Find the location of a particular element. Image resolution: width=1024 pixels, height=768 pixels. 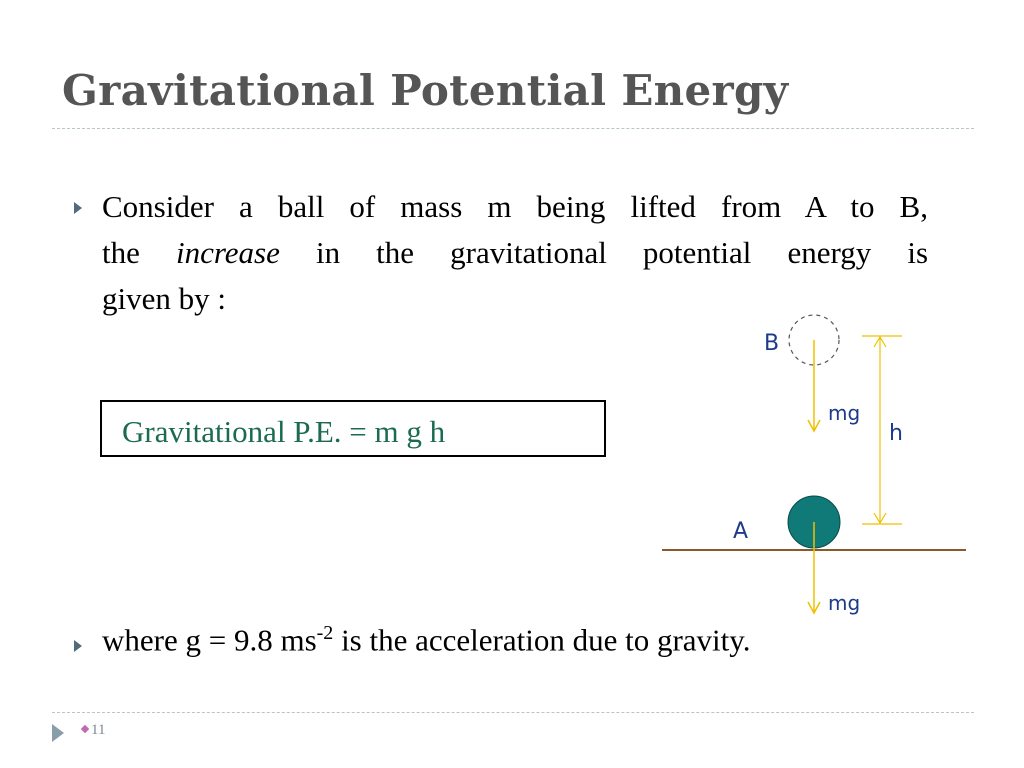

height-arrow-bottom-head is located at coordinates (880, 518).